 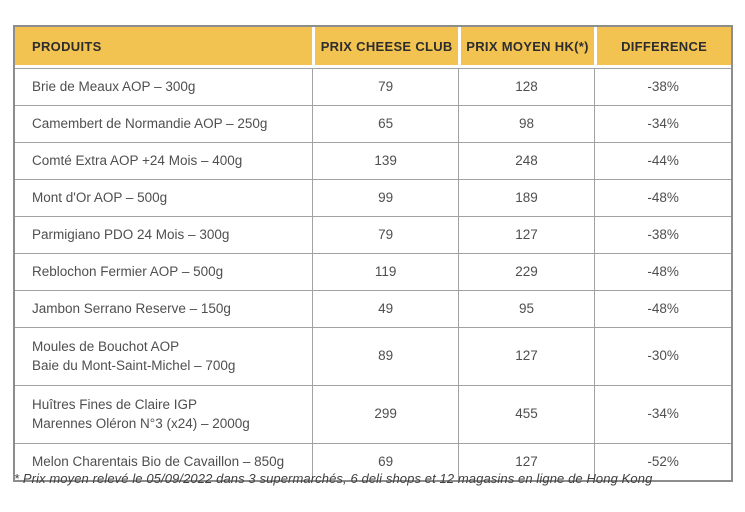 I want to click on header-prix-moyen-hk: PRIX MOYEN HK(*), so click(x=526, y=46).